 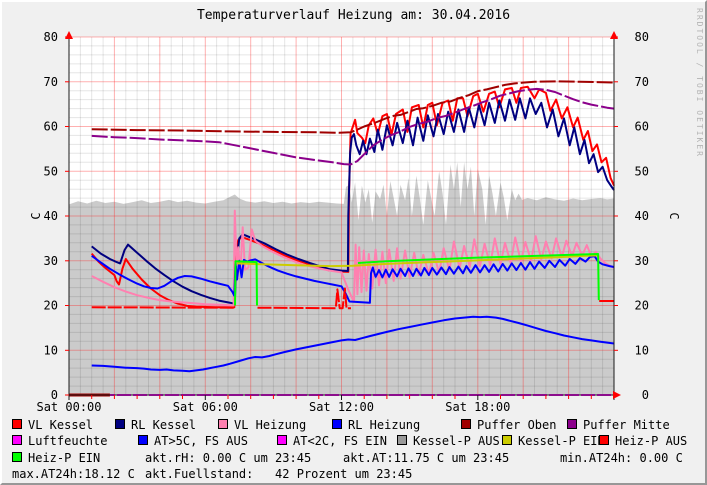 I want to click on legend-label-8: AT<2C, FS EIN, so click(x=340, y=441).